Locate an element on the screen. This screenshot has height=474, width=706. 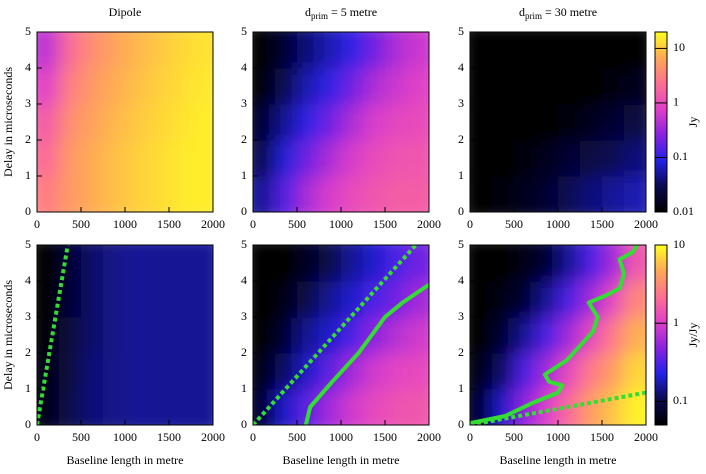
title-text: d is located at coordinates (522, 12).